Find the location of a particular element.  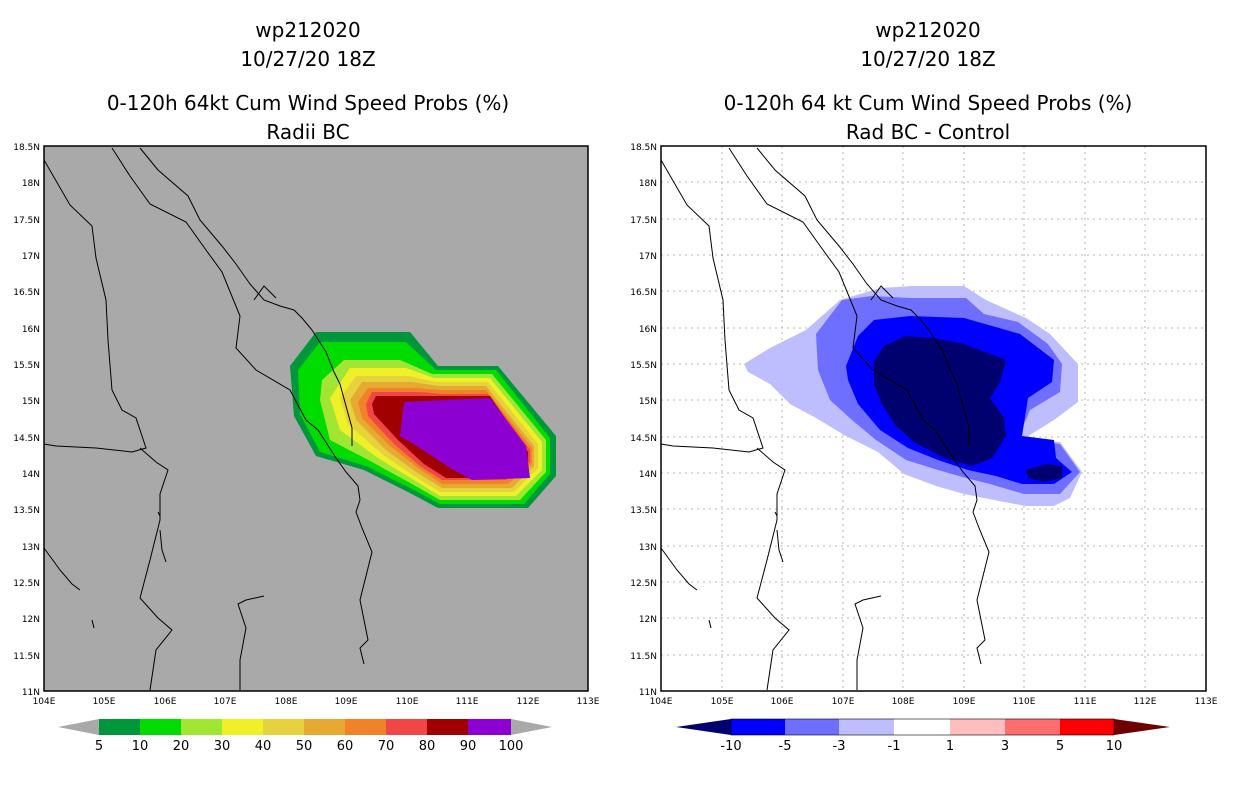

right-lat-label: 17.5N is located at coordinates (643, 221).